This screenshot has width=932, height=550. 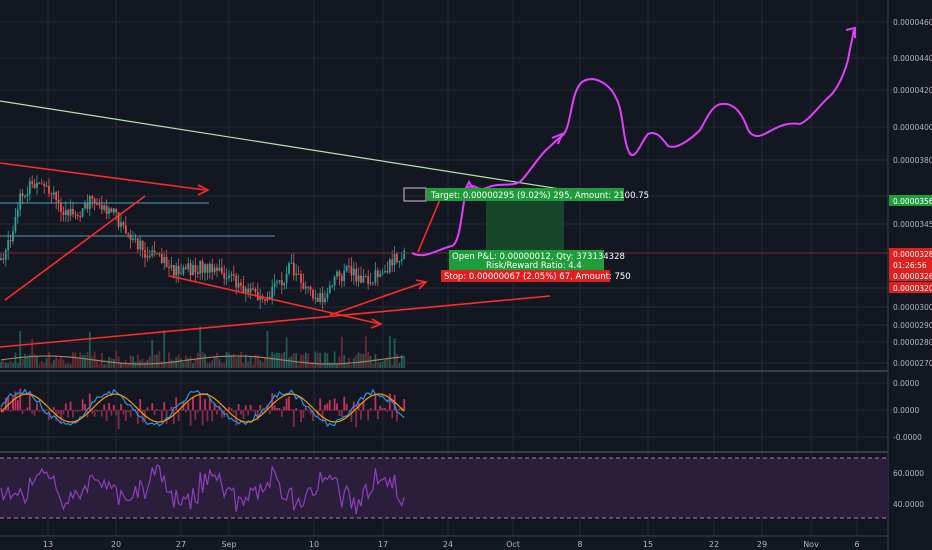 I want to click on time-tick-label: 29, so click(x=762, y=544).